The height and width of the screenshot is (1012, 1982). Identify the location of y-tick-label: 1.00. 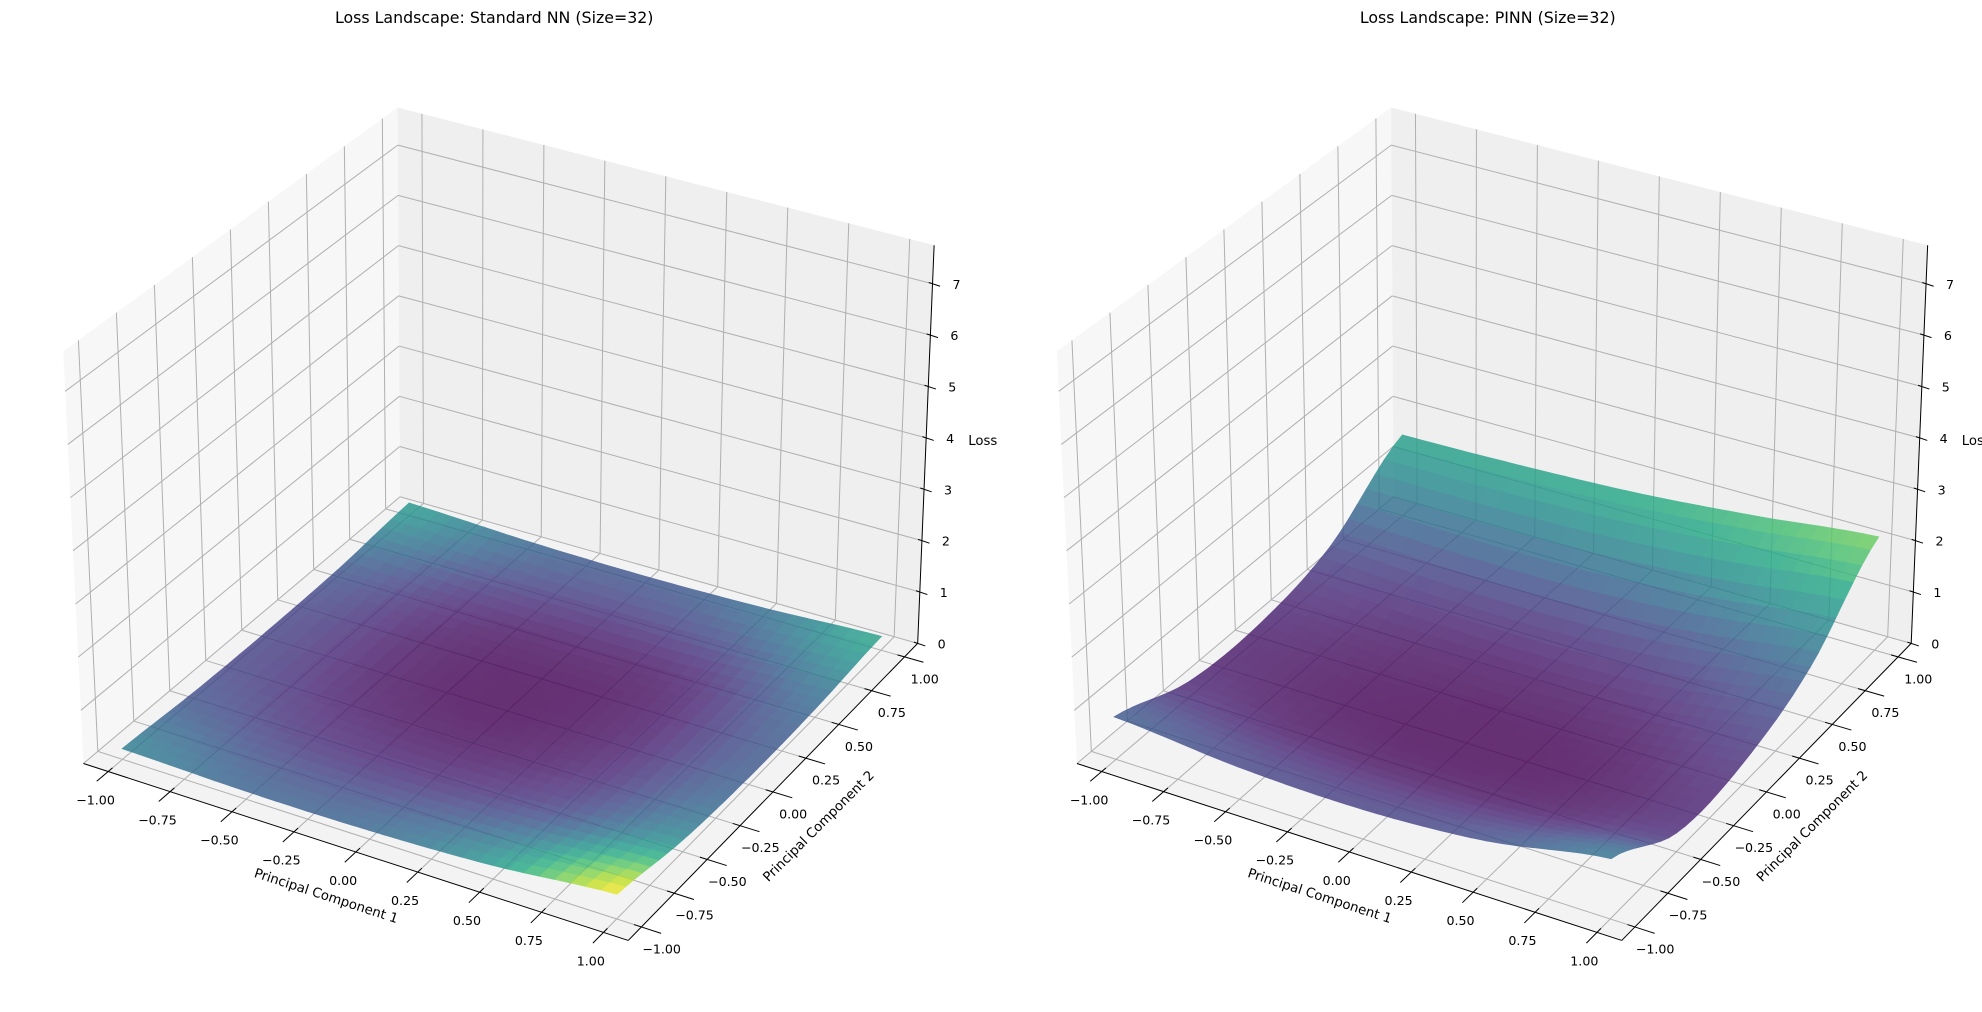
(925, 678).